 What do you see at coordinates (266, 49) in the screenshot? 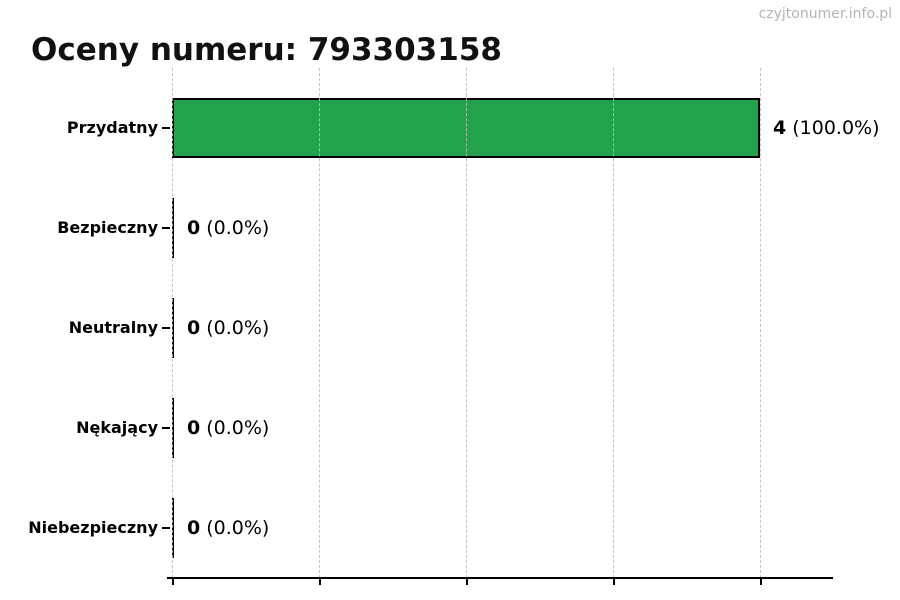
I see `page-title: Oceny numeru: 793303158` at bounding box center [266, 49].